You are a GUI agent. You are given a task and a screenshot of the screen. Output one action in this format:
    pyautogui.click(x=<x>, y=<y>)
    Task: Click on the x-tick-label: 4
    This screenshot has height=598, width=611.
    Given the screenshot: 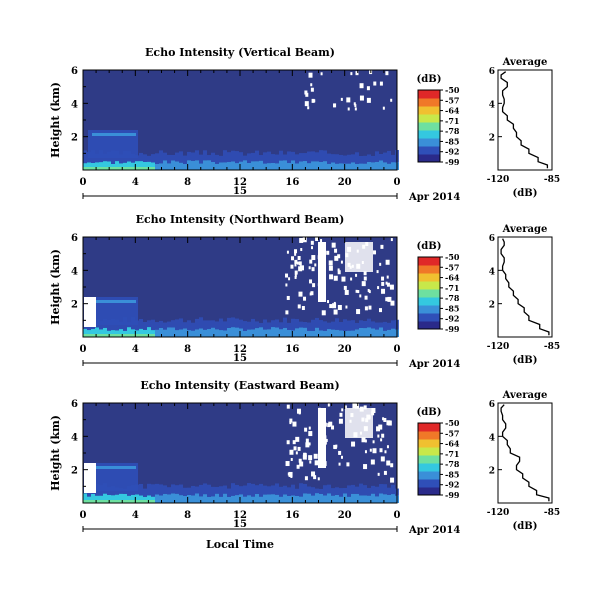 What is the action you would take?
    pyautogui.click(x=135, y=182)
    